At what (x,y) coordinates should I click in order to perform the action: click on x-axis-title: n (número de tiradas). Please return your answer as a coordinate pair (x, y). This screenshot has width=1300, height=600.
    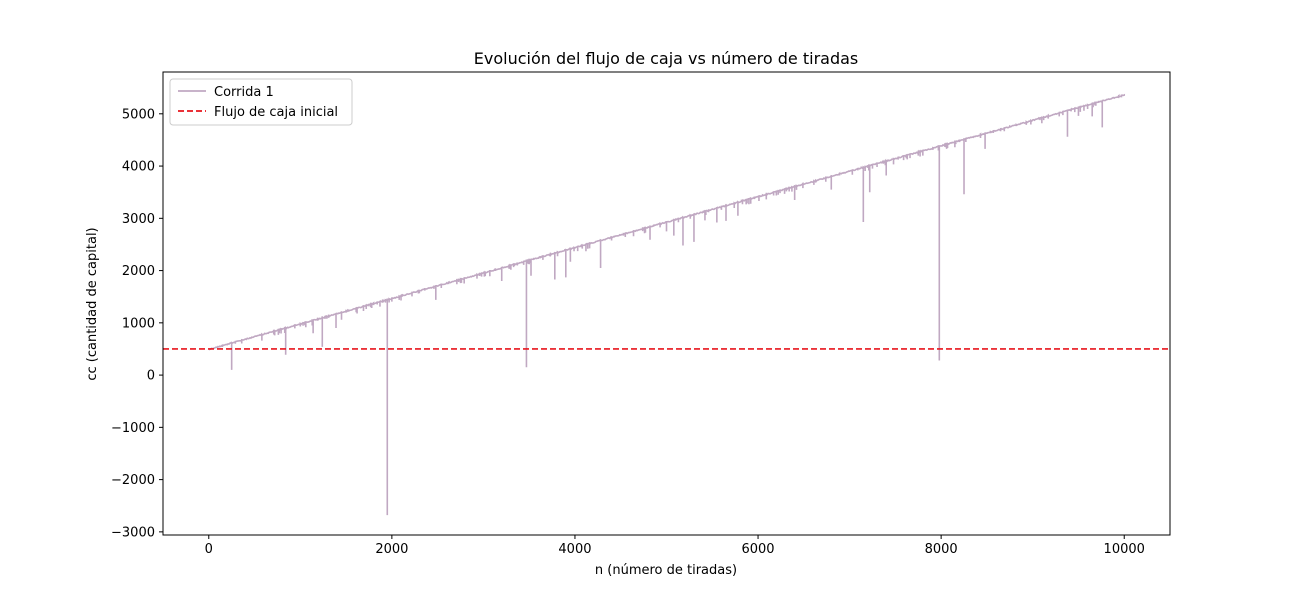
    Looking at the image, I should click on (666, 570).